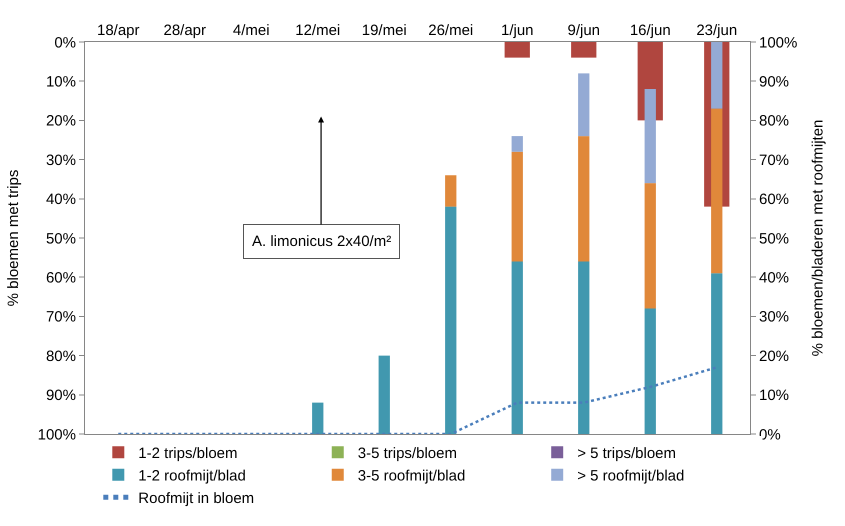 The height and width of the screenshot is (526, 845). Describe the element at coordinates (774, 199) in the screenshot. I see `y2-tick-label: 60%` at that location.